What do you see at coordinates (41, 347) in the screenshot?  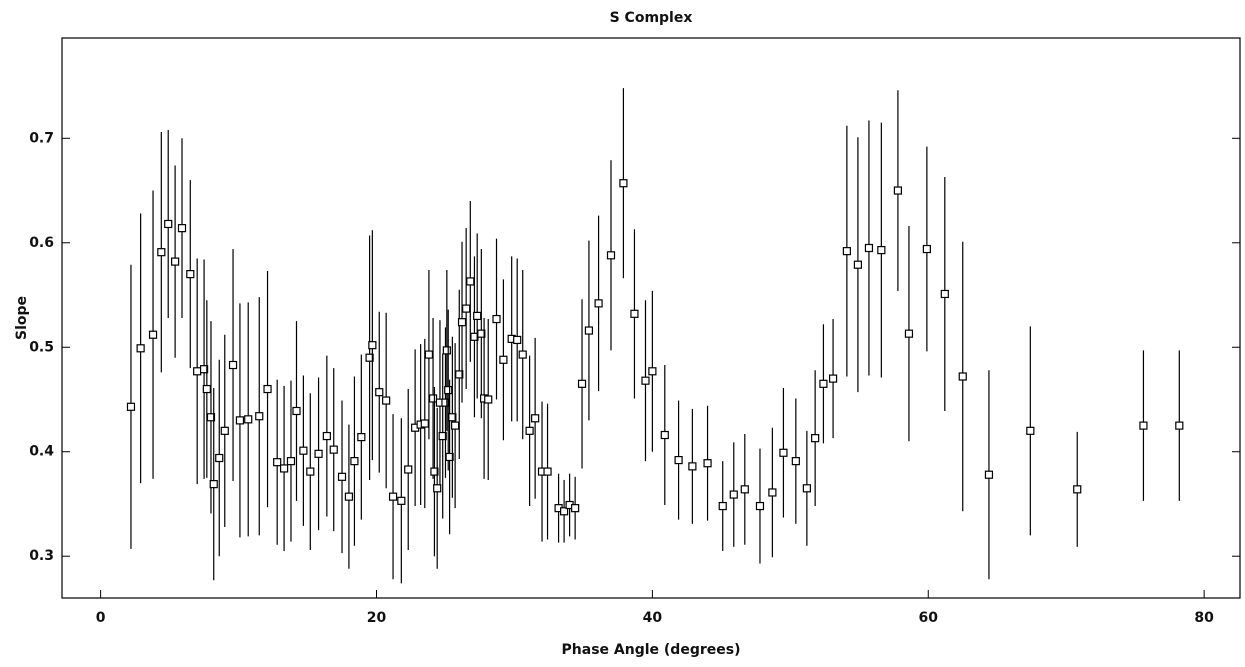 I see `y-tick-label: 0.5` at bounding box center [41, 347].